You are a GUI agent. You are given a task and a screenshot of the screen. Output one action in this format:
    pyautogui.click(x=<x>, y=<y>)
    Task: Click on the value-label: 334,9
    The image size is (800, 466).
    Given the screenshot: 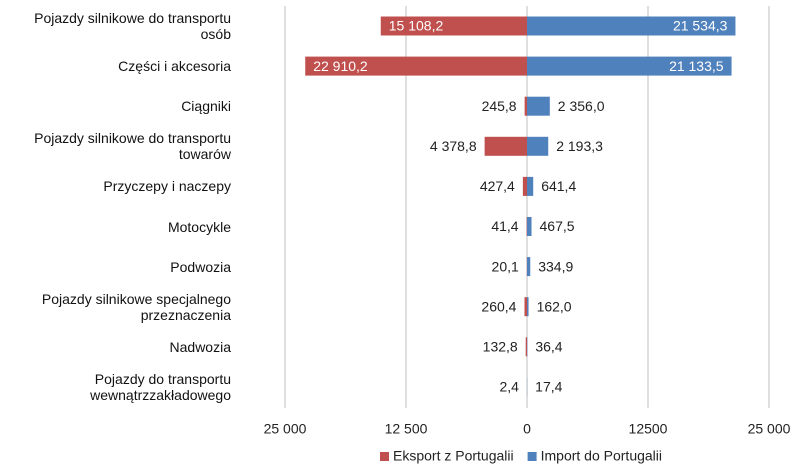 What is the action you would take?
    pyautogui.click(x=555, y=266)
    